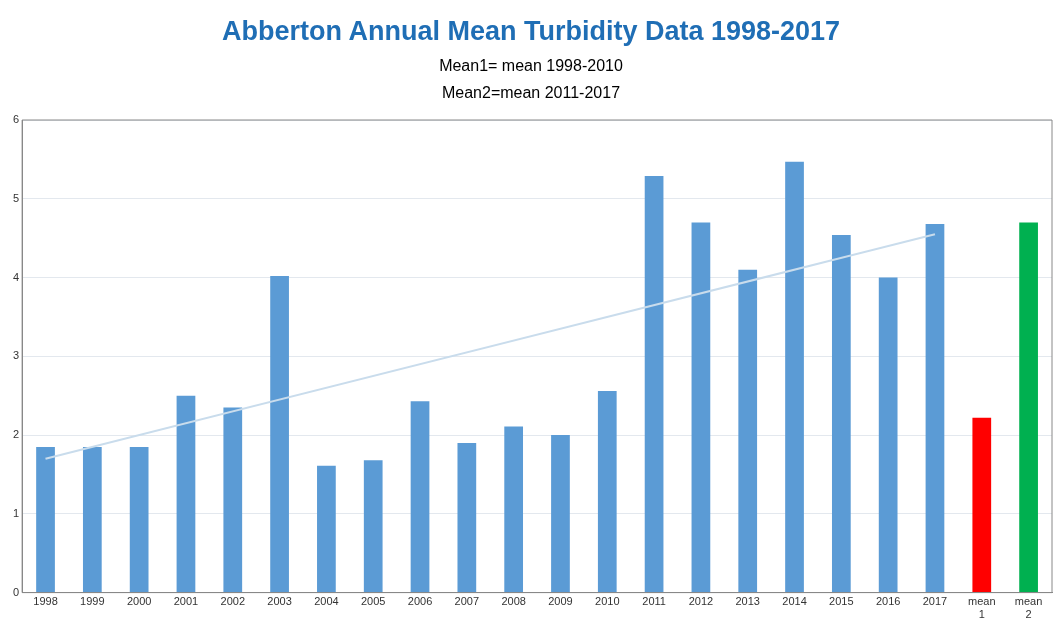  What do you see at coordinates (279, 601) in the screenshot?
I see `x-tick-label: 2003` at bounding box center [279, 601].